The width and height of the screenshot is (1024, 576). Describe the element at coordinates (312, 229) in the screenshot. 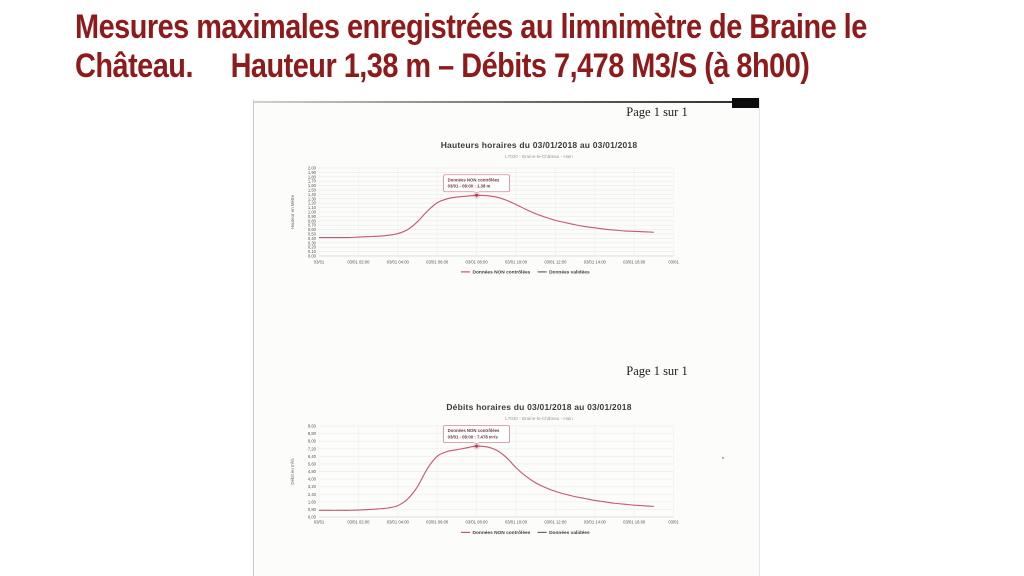

I see `y-tick-label: 0,60` at that location.